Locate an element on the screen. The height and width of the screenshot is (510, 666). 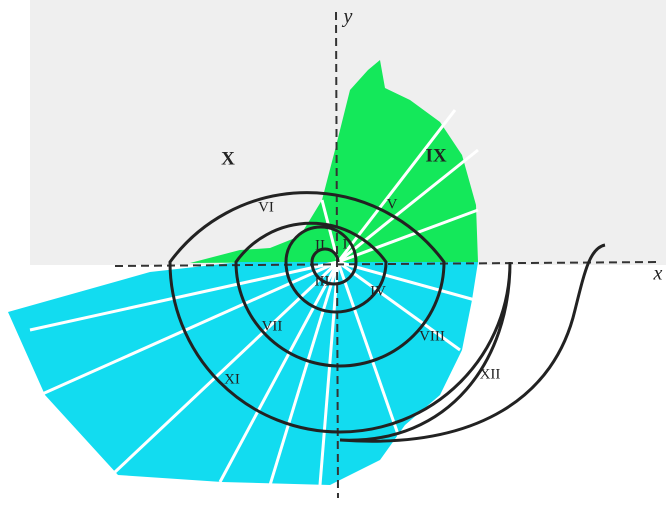
region-label: VI is located at coordinates (266, 207).